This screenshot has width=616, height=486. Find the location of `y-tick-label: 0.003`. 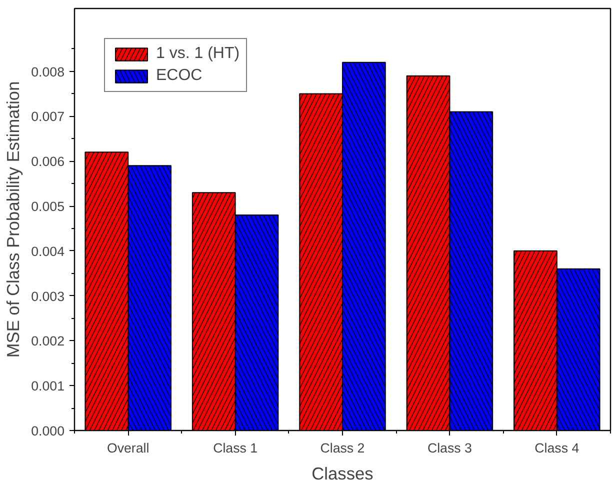

y-tick-label: 0.003 is located at coordinates (48, 296).